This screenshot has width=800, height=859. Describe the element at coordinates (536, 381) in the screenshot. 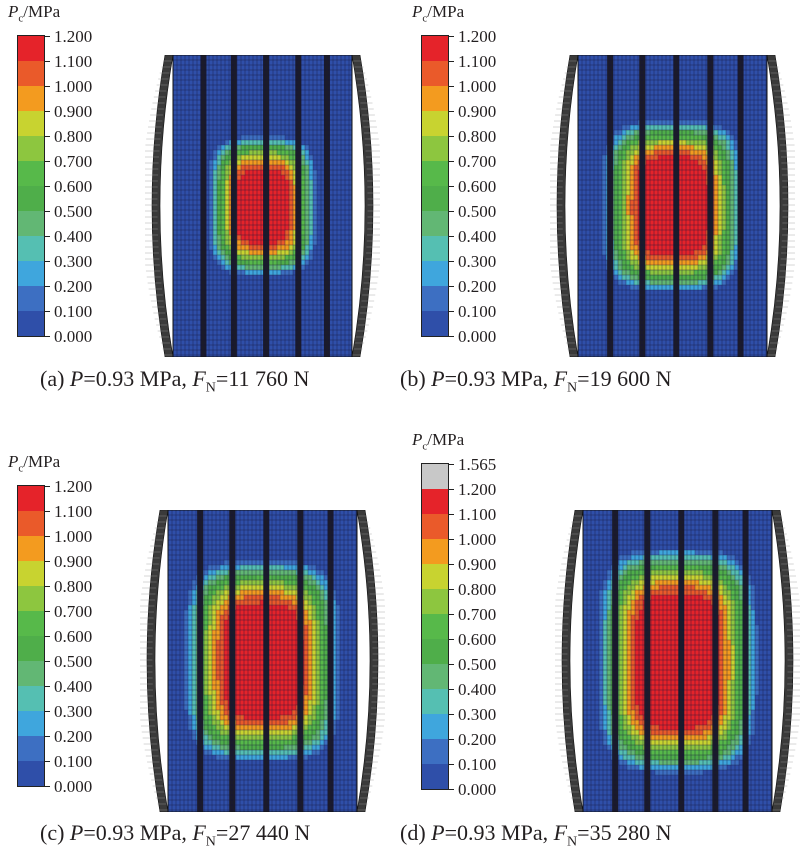

I see `panel-caption: (b) P=0.93 MPa, FN=19 600 N` at that location.